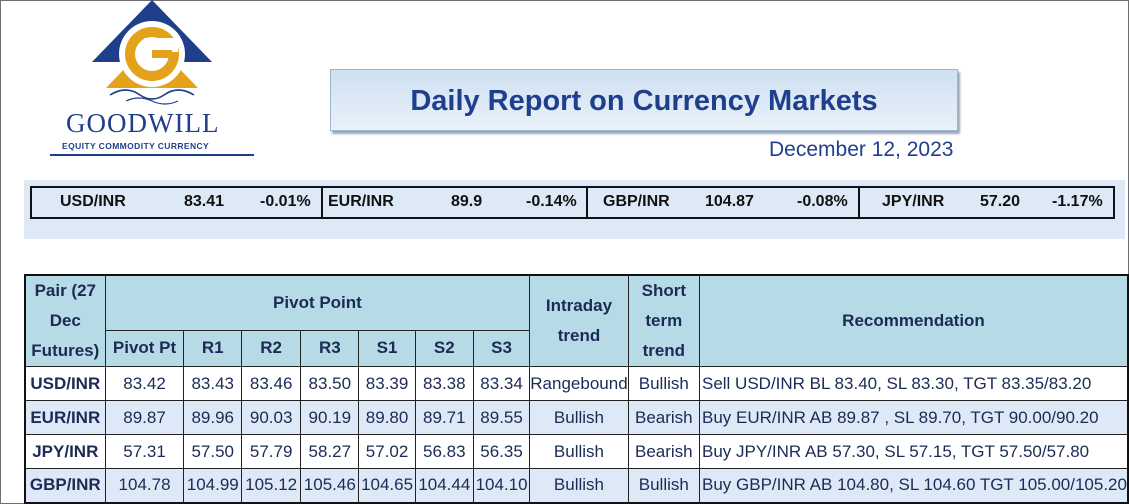 This screenshot has width=1129, height=504. What do you see at coordinates (501, 451) in the screenshot?
I see `row-s3: 56.35` at bounding box center [501, 451].